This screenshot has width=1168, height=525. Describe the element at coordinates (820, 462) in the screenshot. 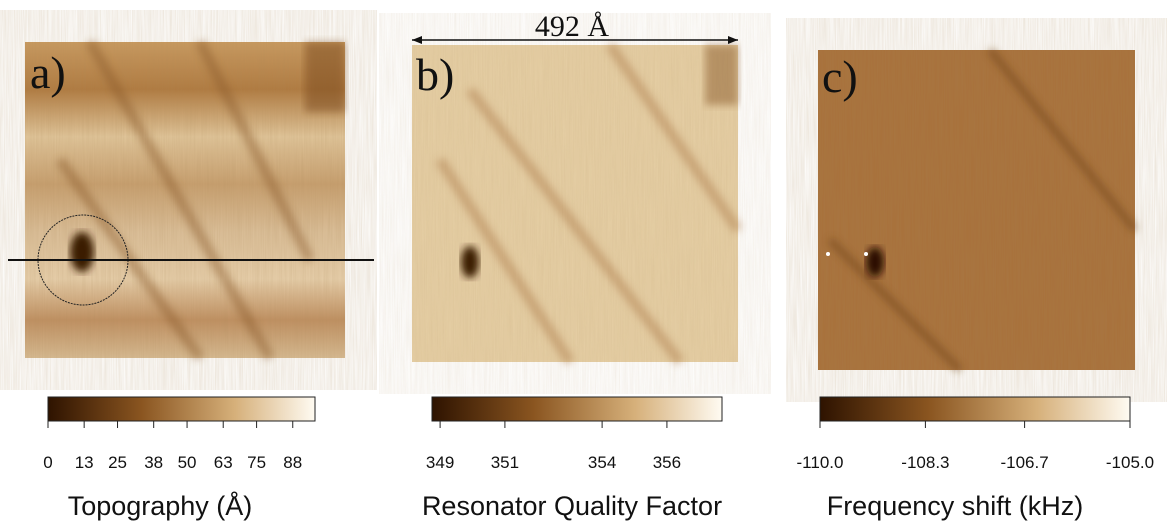

I see `colorbar-tick-label: -110.0` at that location.